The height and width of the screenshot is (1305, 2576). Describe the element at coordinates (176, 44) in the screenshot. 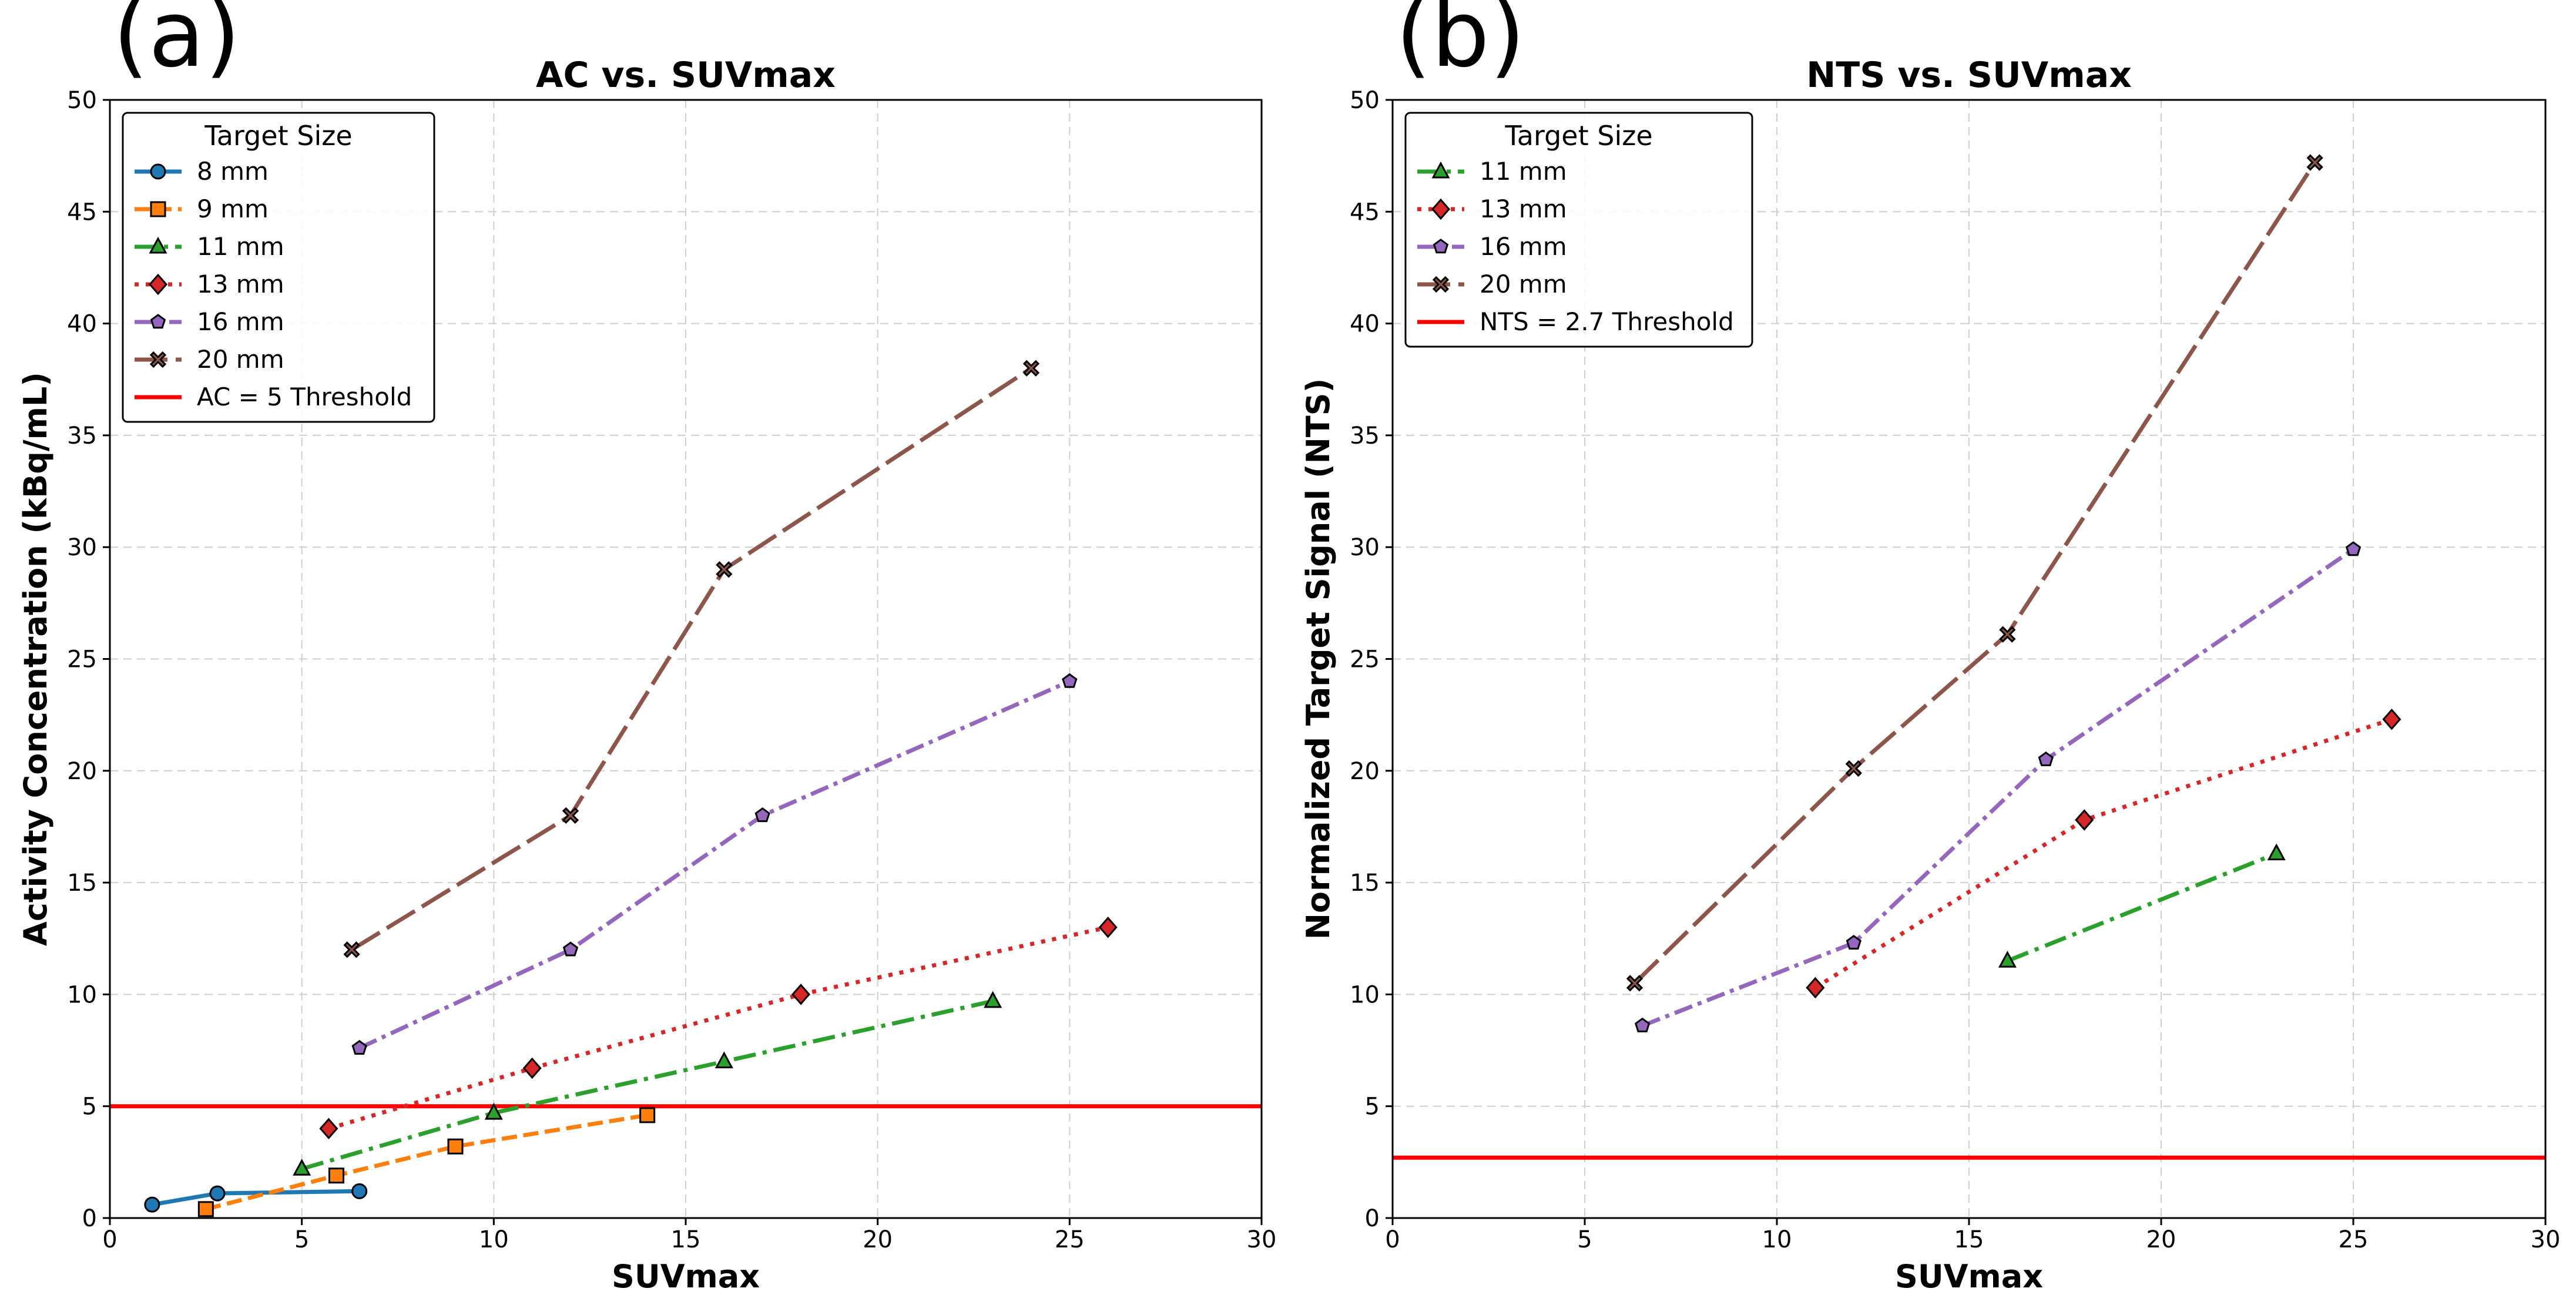

I see `panel-label: (a)` at that location.